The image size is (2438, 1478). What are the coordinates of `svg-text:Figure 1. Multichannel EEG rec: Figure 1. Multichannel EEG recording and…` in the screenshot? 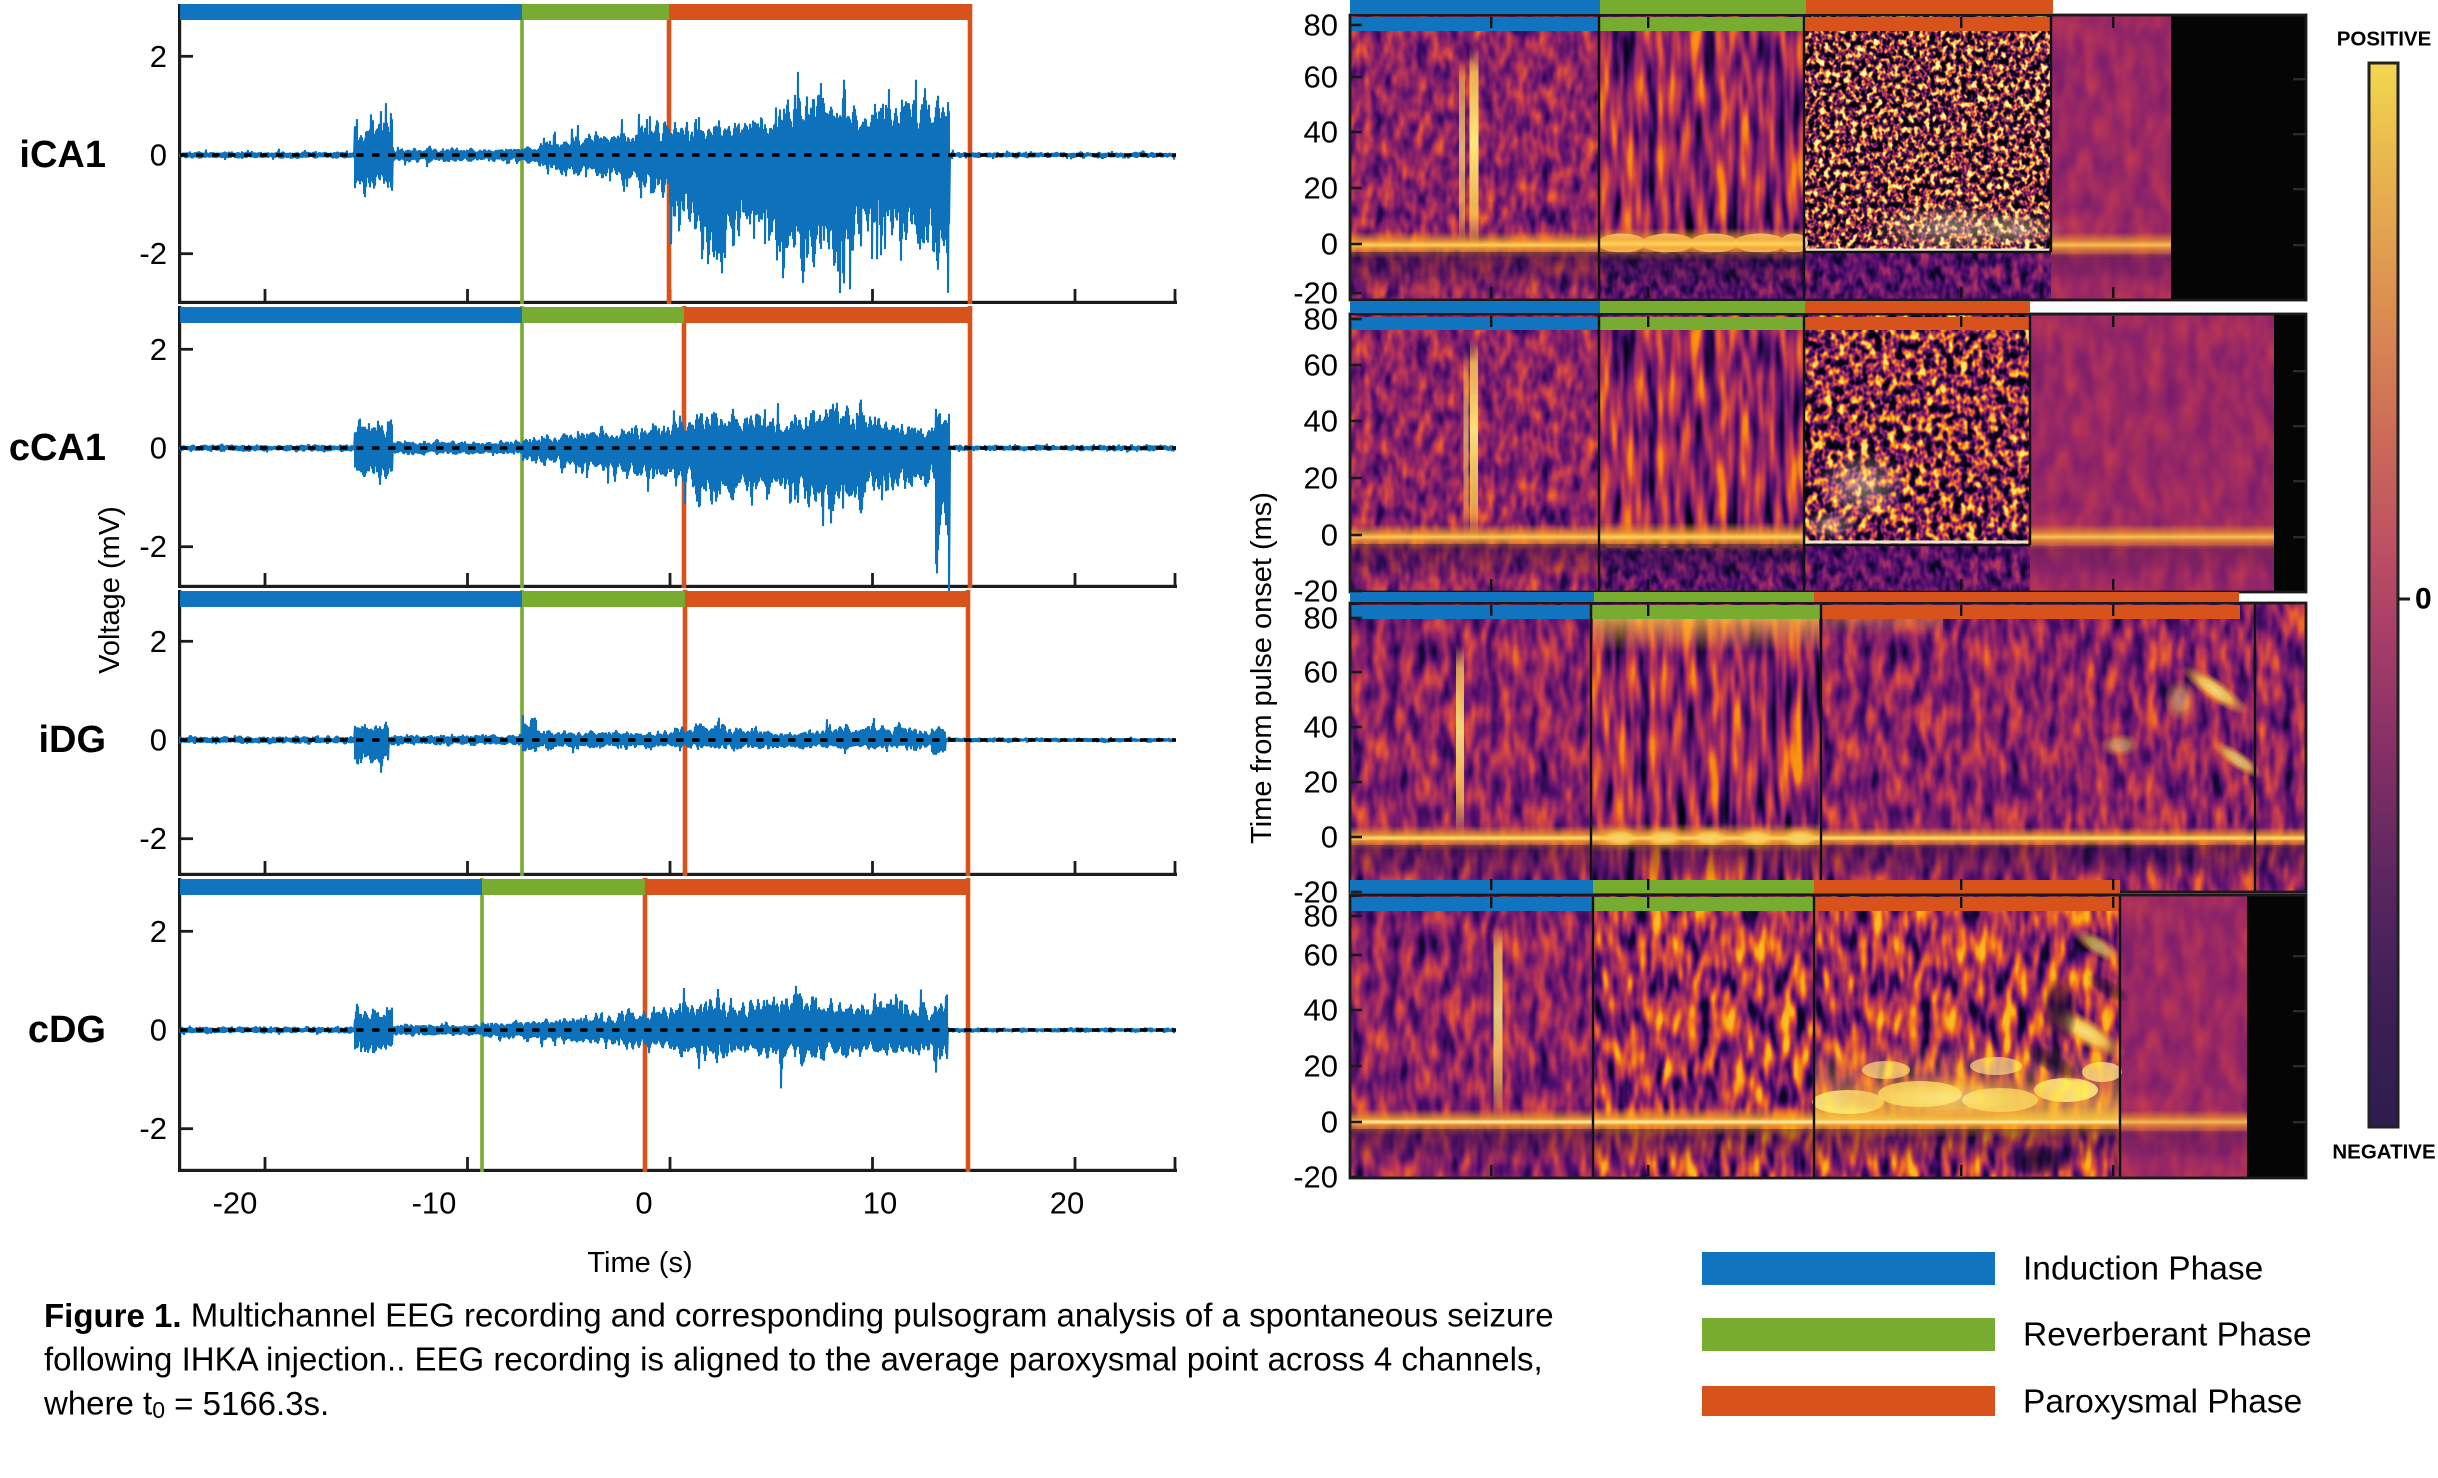 It's located at (799, 1315).